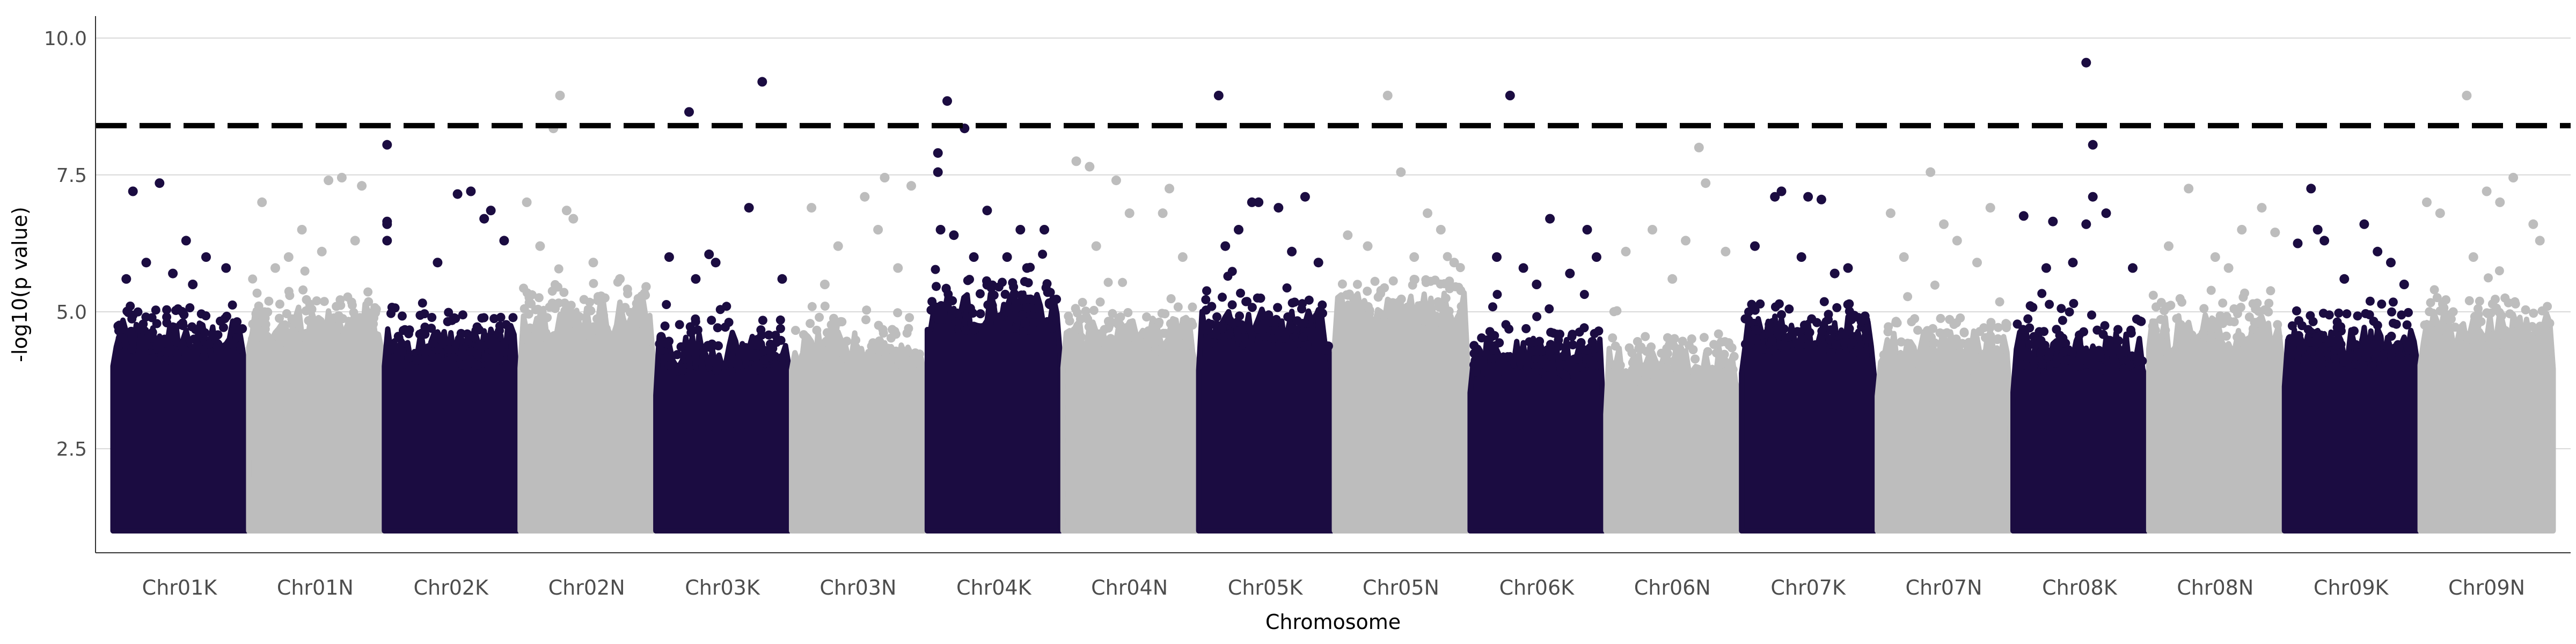  Describe the element at coordinates (2486, 587) in the screenshot. I see `x-tick-label-chr09n: Chr09N` at that location.